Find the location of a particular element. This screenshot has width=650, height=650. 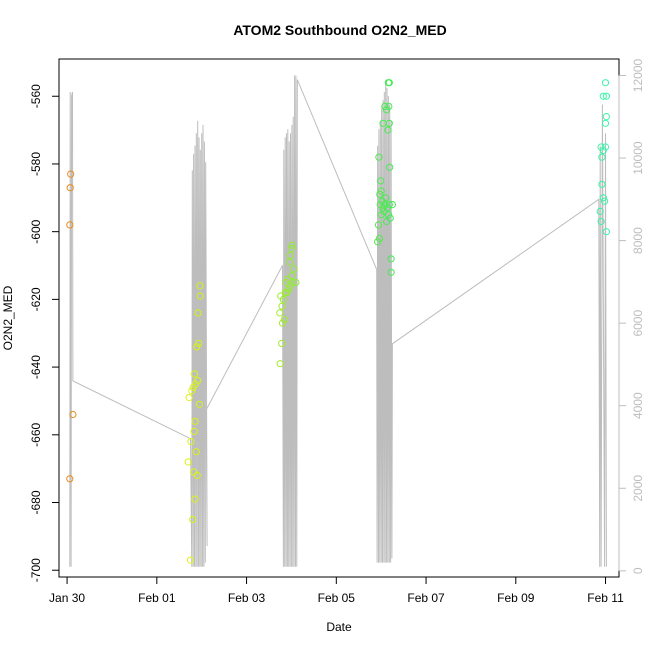

y-right-tick-label: 2000 is located at coordinates (638, 488).